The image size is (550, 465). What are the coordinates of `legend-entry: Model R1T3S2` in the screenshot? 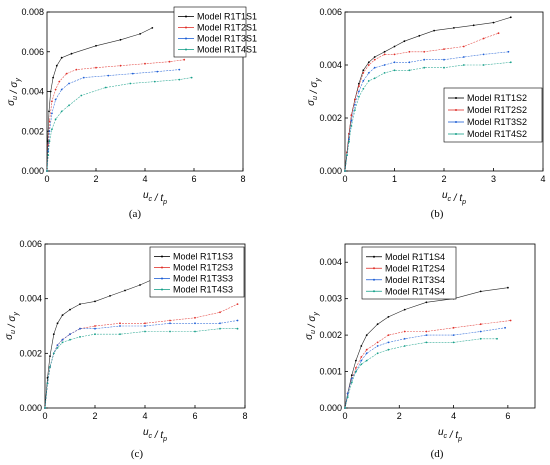 It's located at (497, 122).